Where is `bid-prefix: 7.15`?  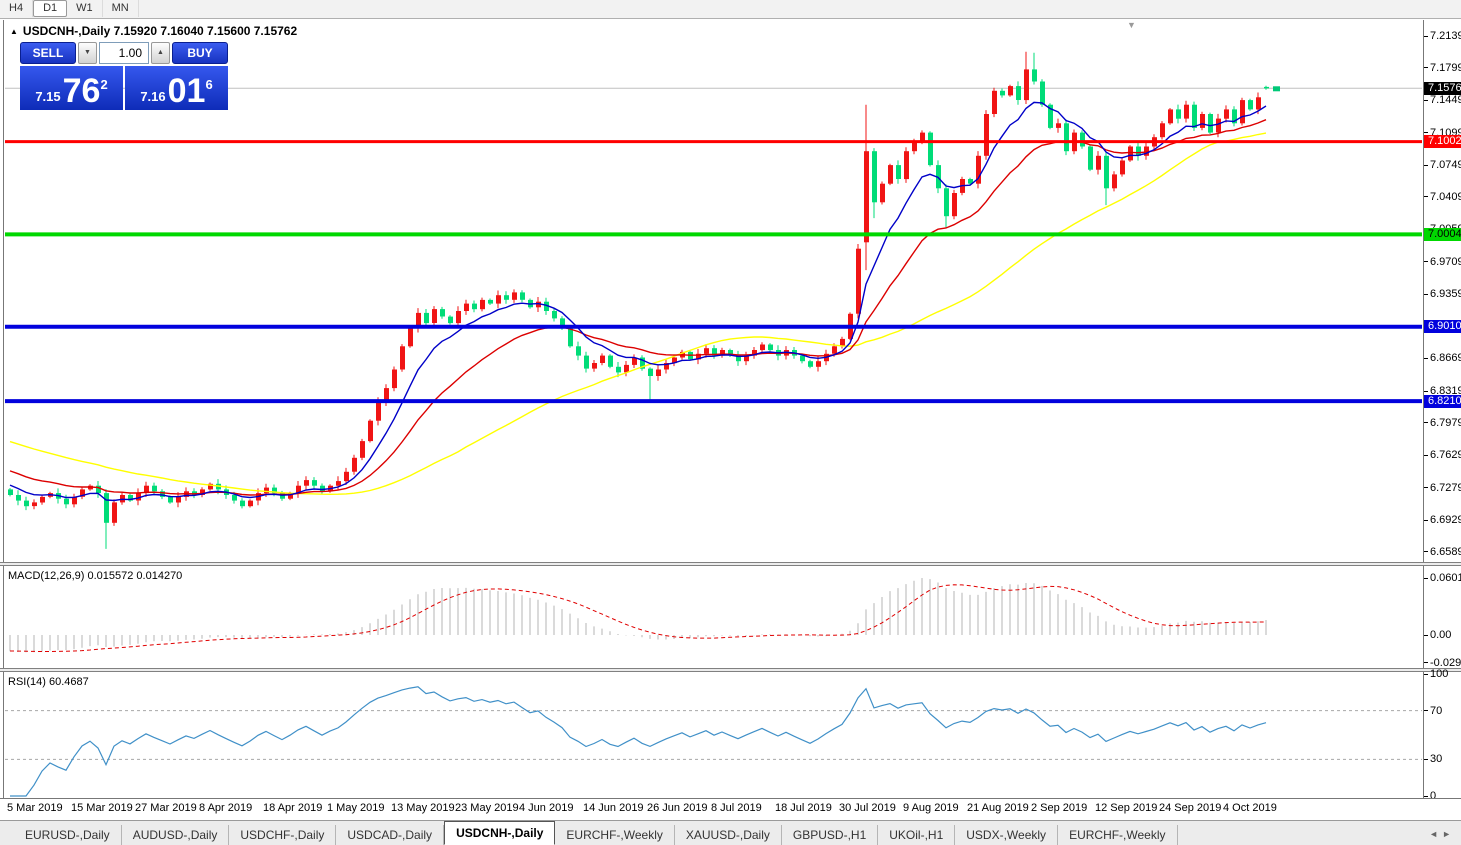
bid-prefix: 7.15 is located at coordinates (48, 96).